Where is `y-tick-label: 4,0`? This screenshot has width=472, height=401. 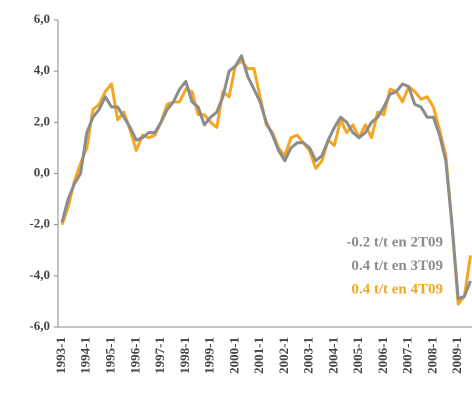 y-tick-label: 4,0 is located at coordinates (42, 69).